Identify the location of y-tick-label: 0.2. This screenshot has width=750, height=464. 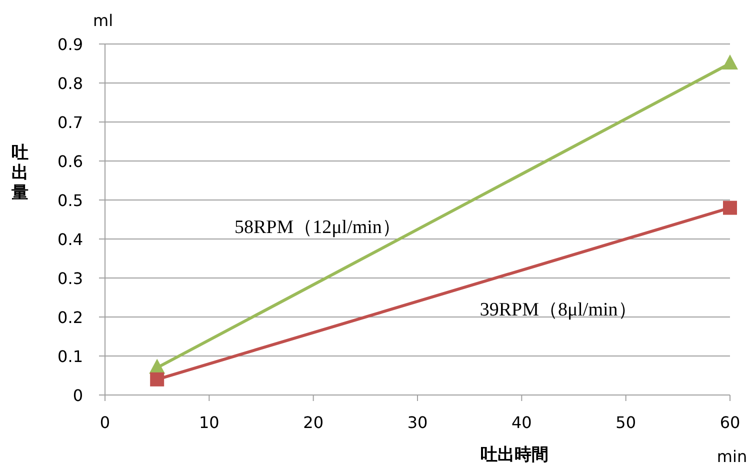
(70, 317).